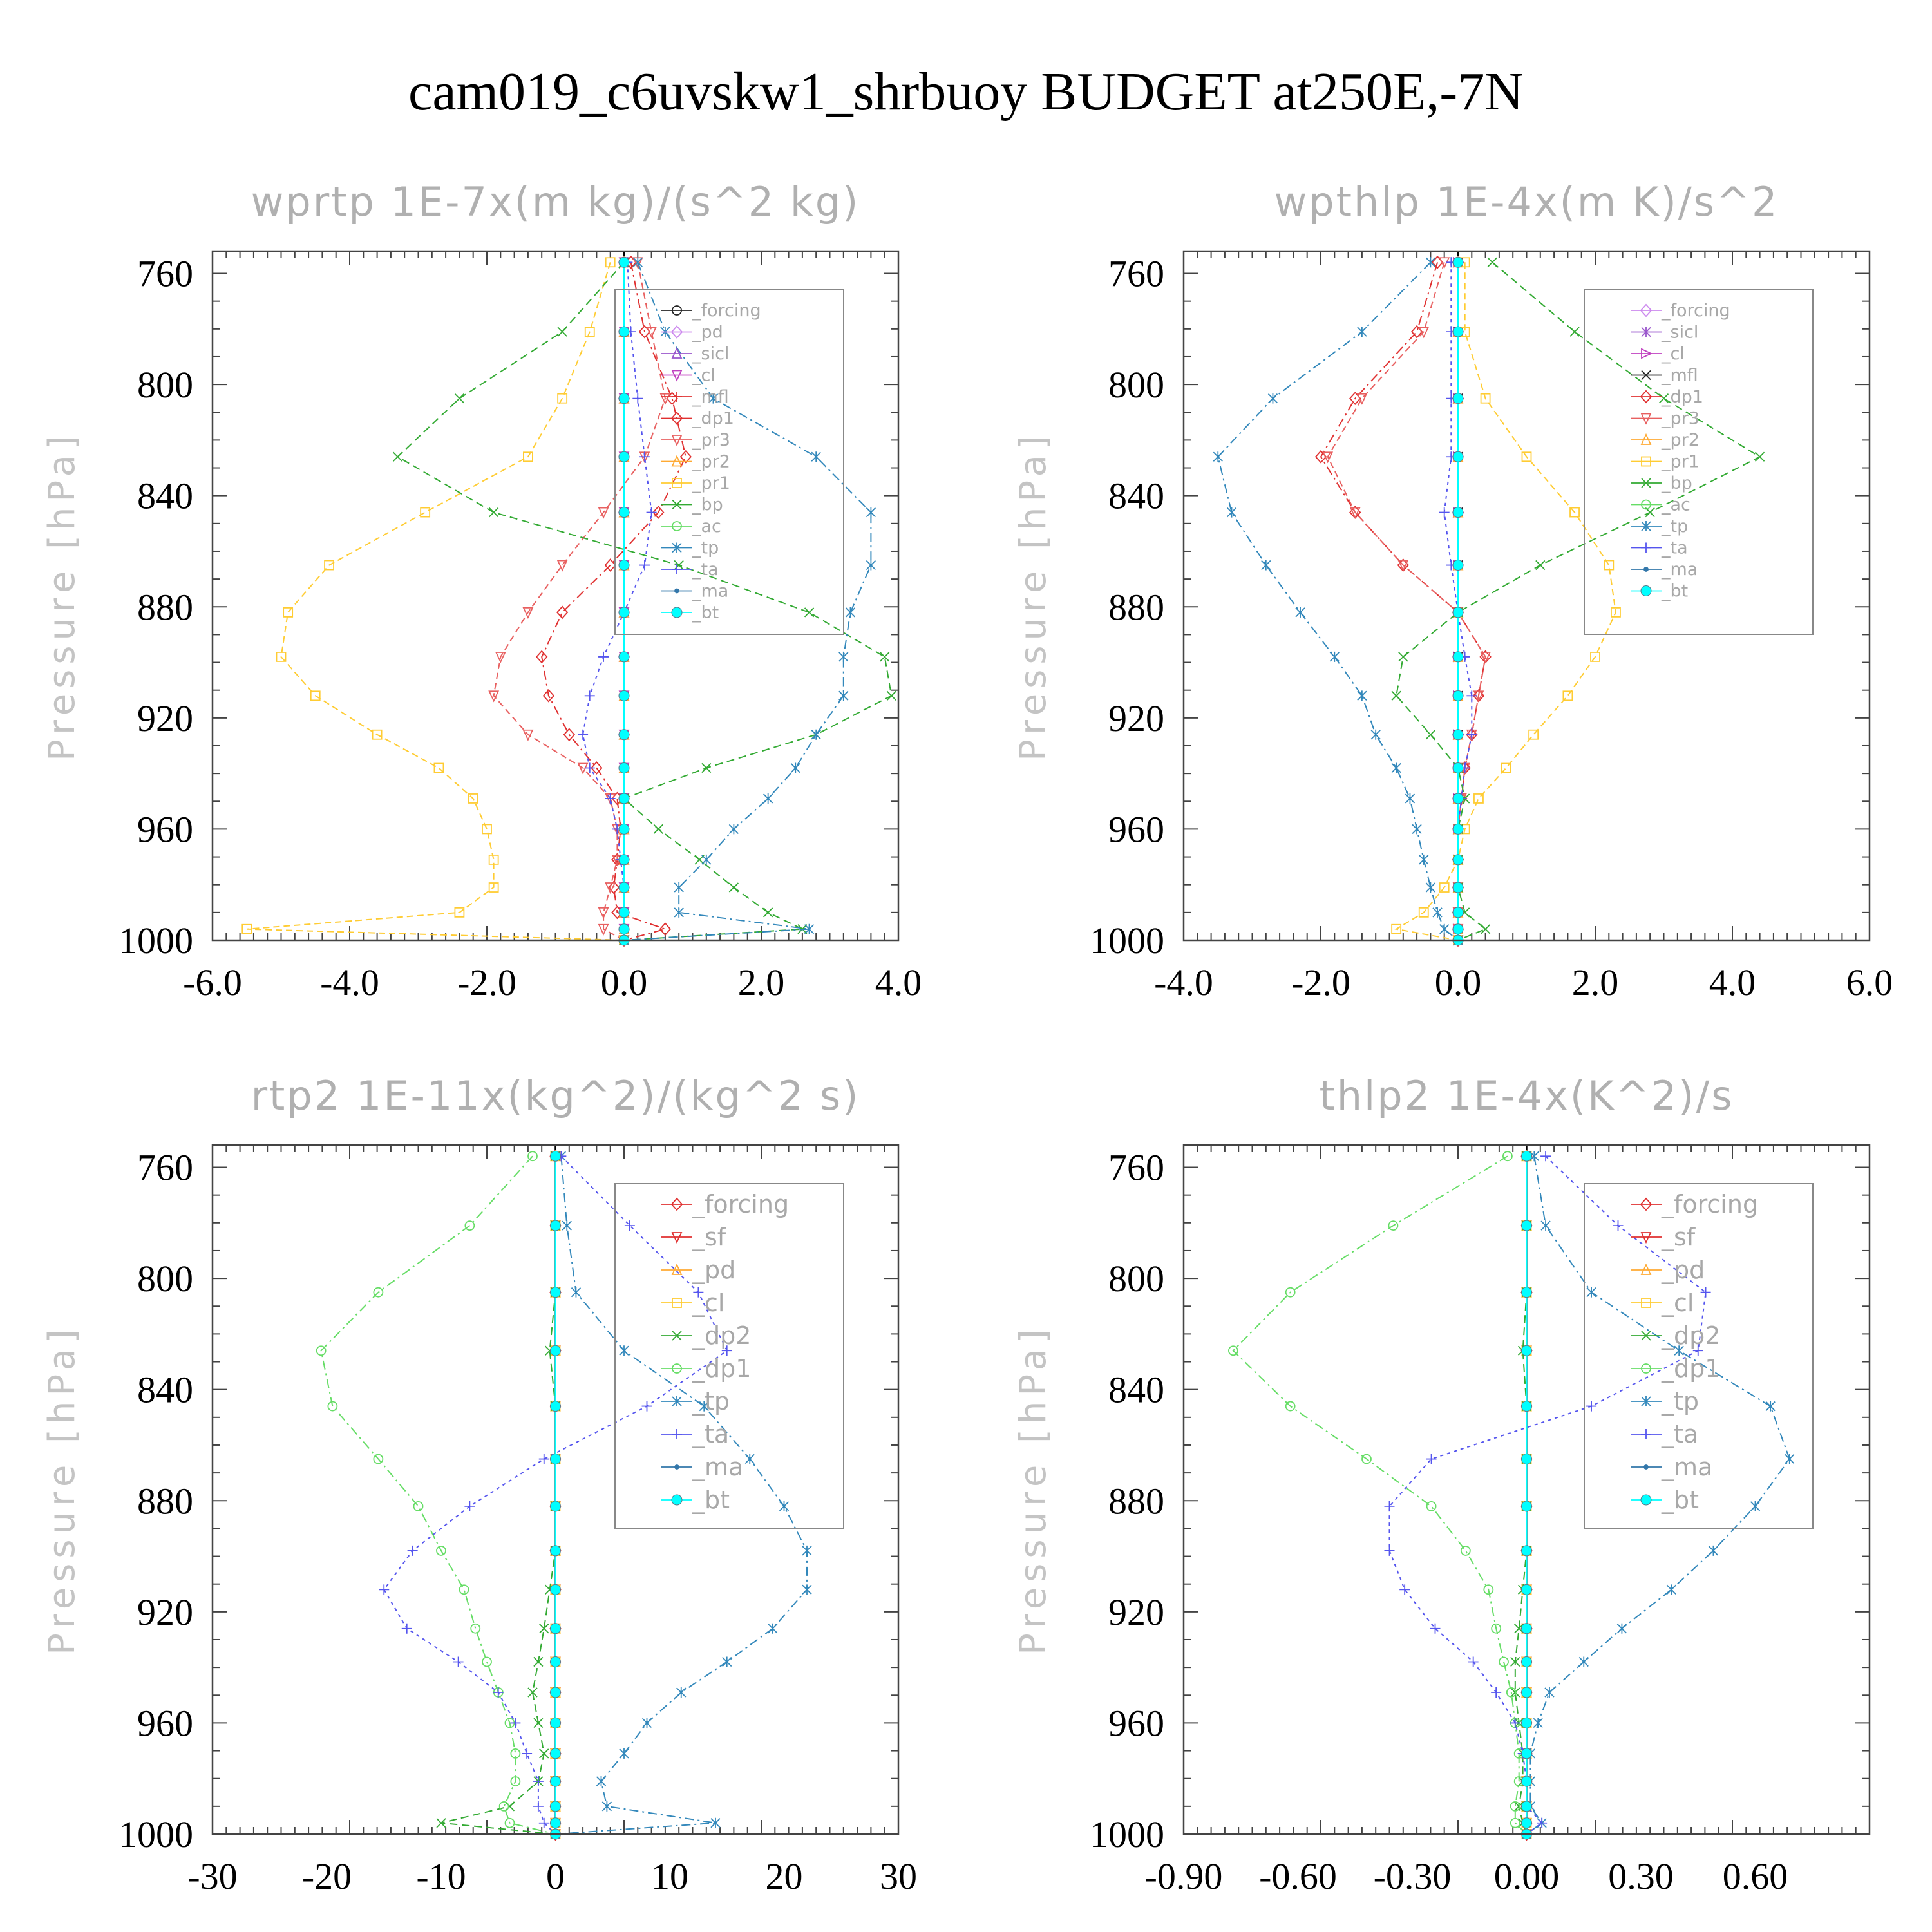 This screenshot has height=1932, width=1932. What do you see at coordinates (1869, 982) in the screenshot?
I see `x-tick-label: 6.0` at bounding box center [1869, 982].